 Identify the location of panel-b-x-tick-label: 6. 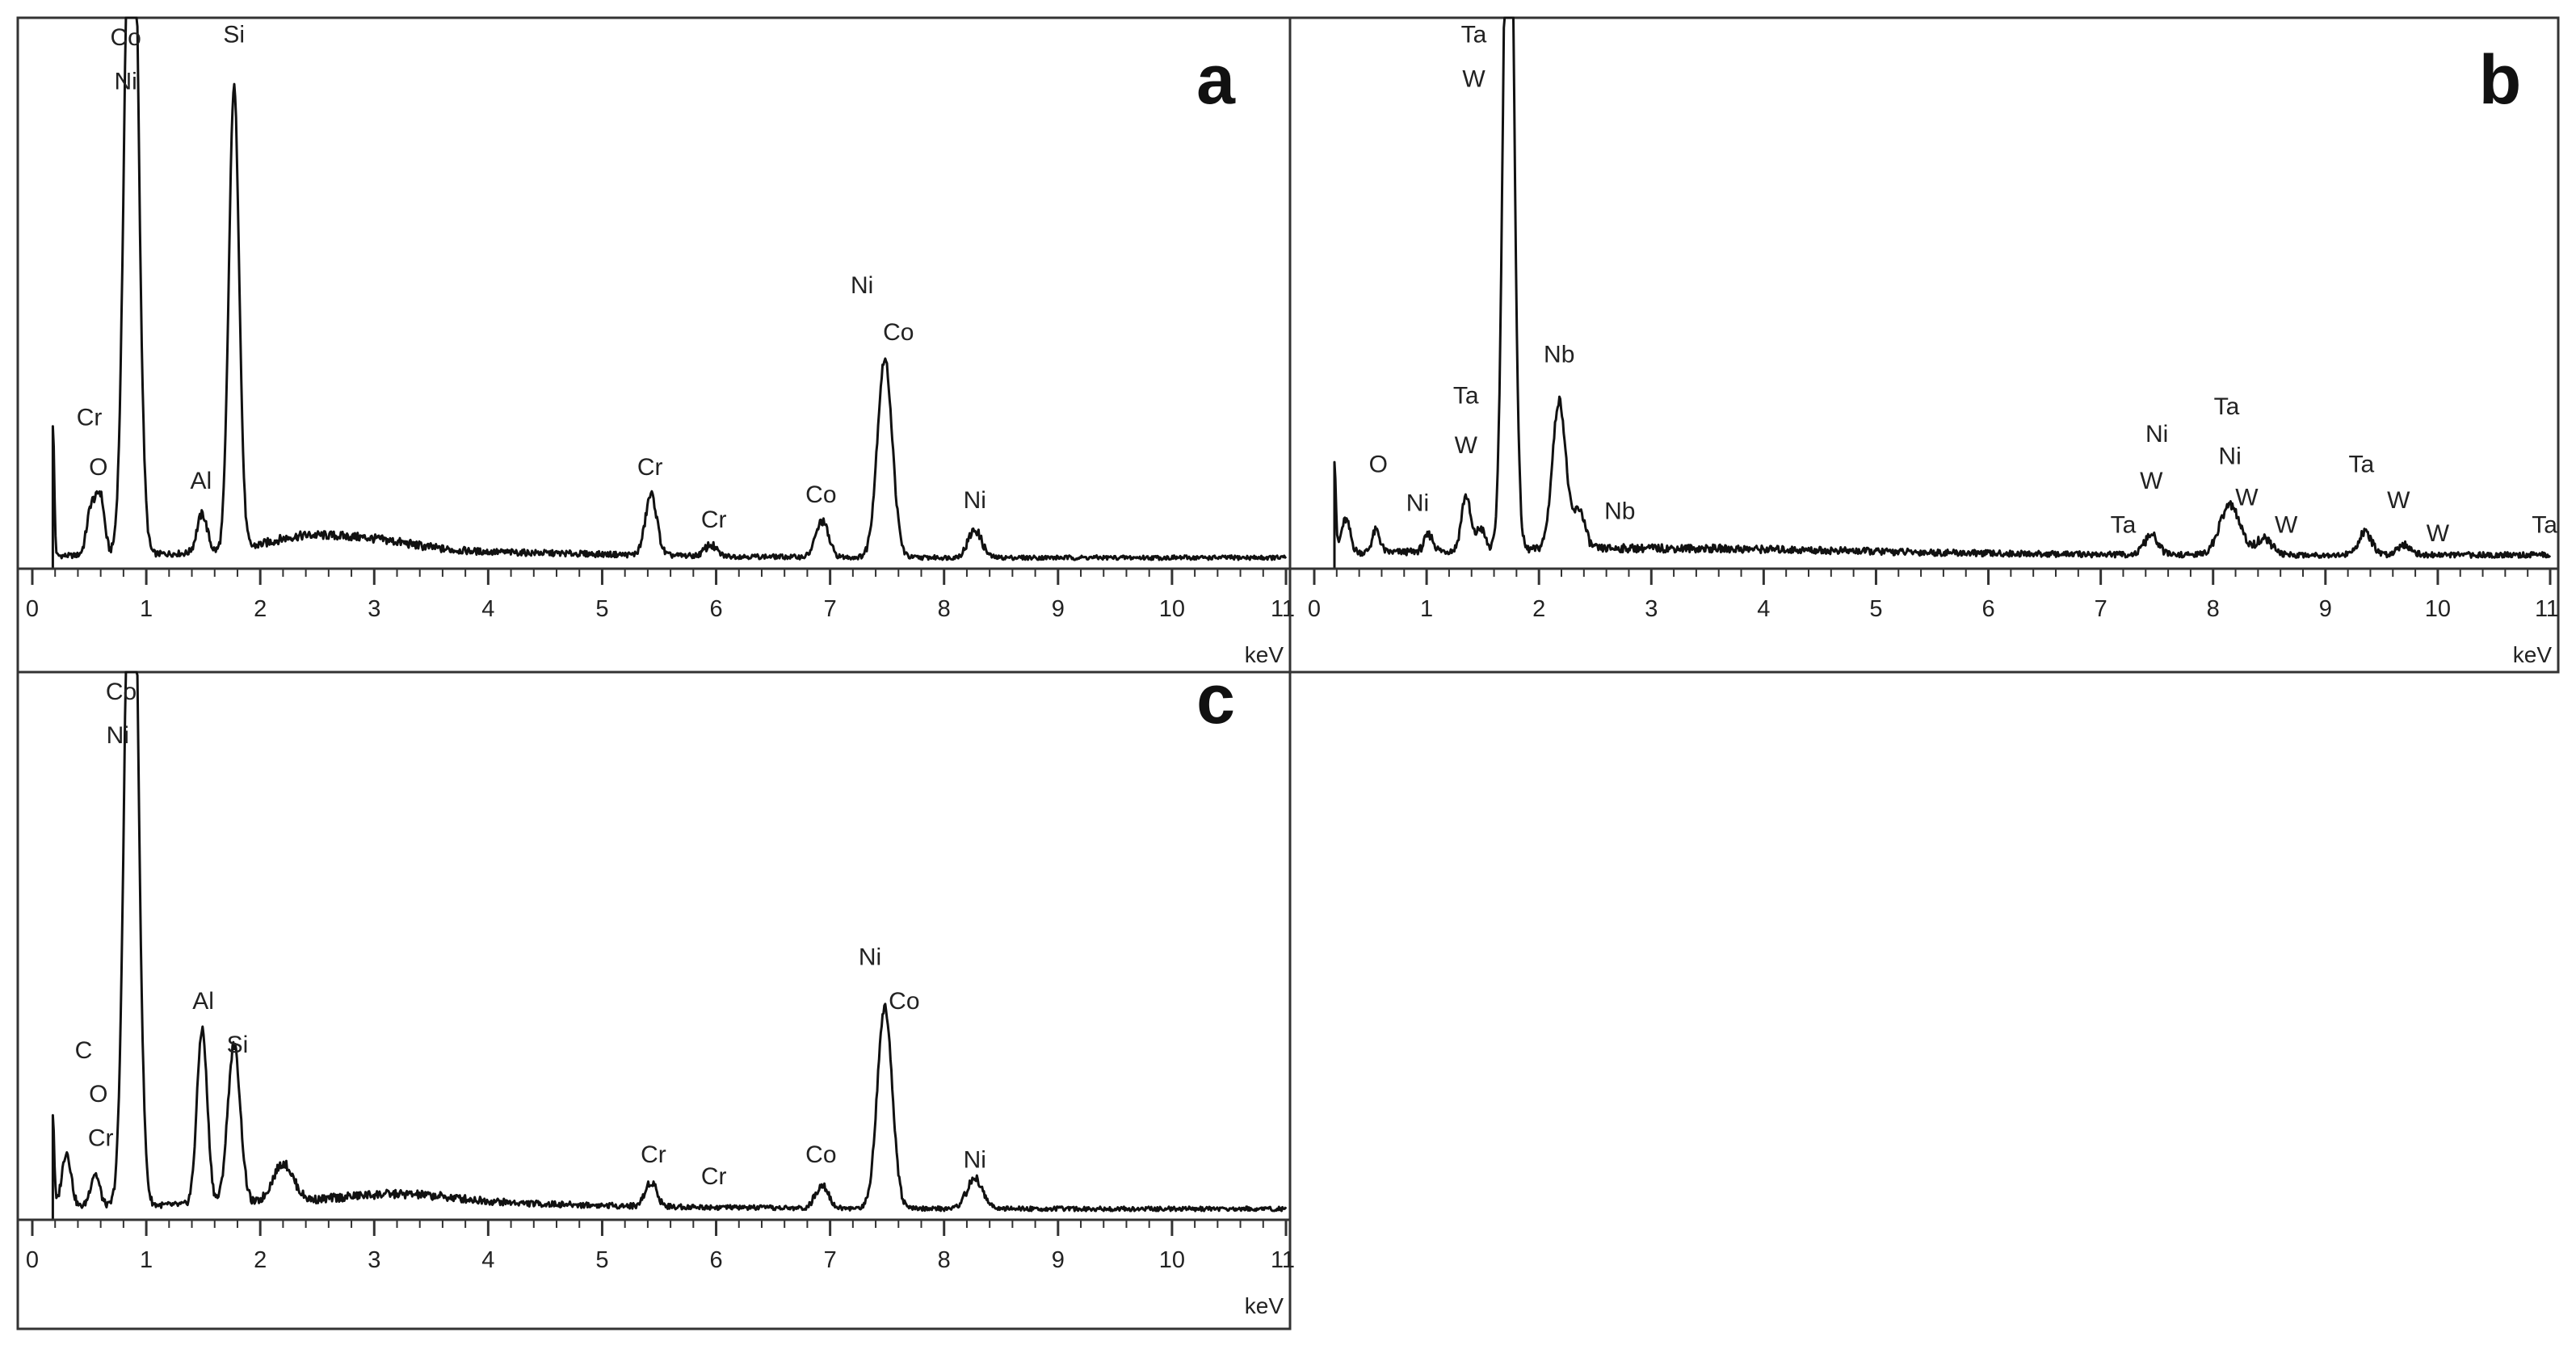
(1987, 609).